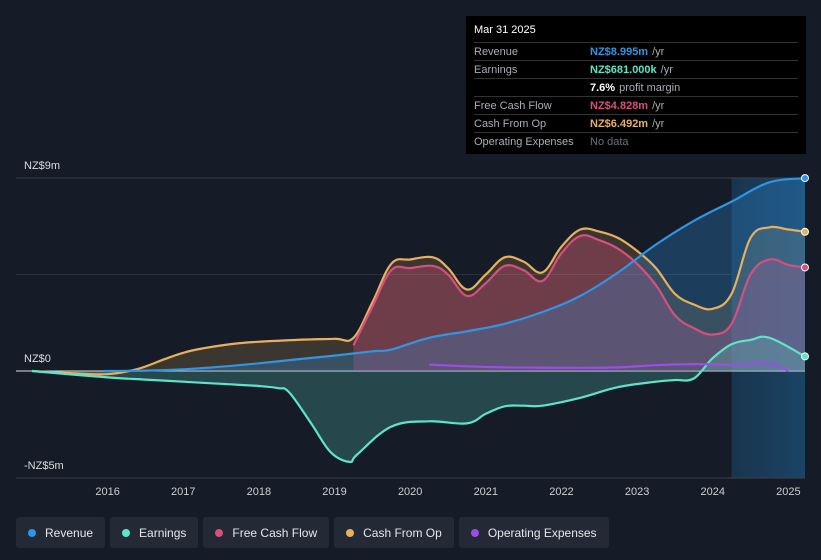  I want to click on tooltip-row-value: NZ$4.828m, so click(619, 105).